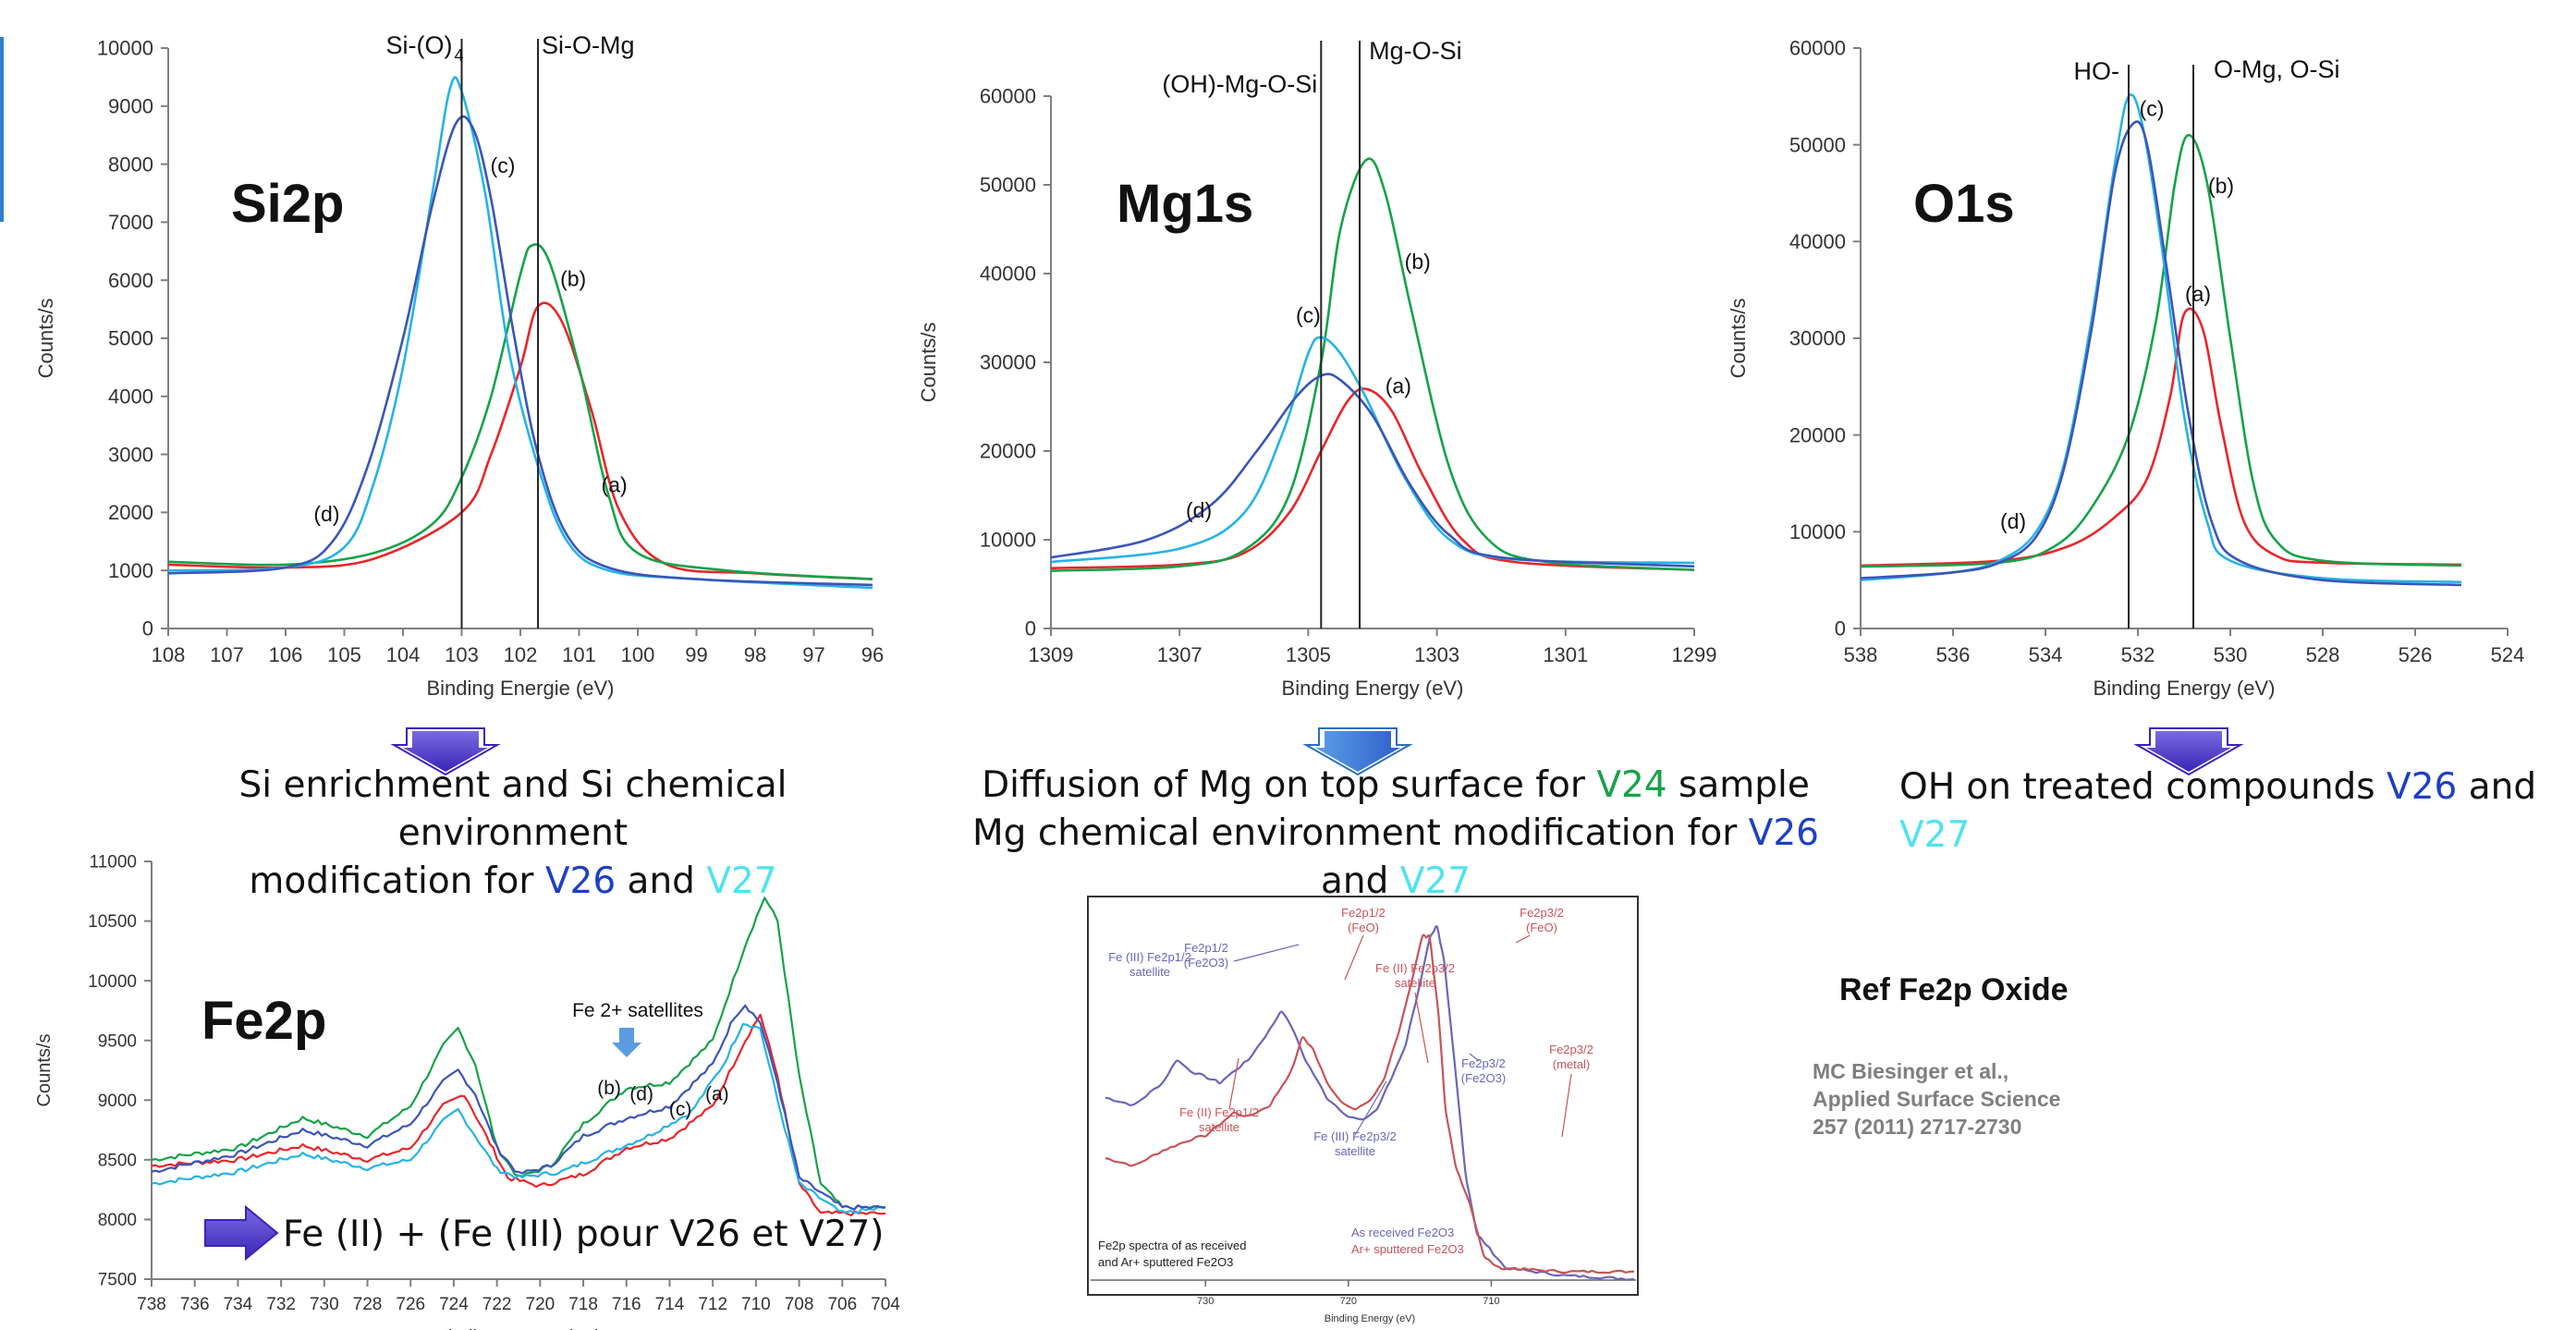  What do you see at coordinates (1185, 204) in the screenshot?
I see `chart-title: Mg1s` at bounding box center [1185, 204].